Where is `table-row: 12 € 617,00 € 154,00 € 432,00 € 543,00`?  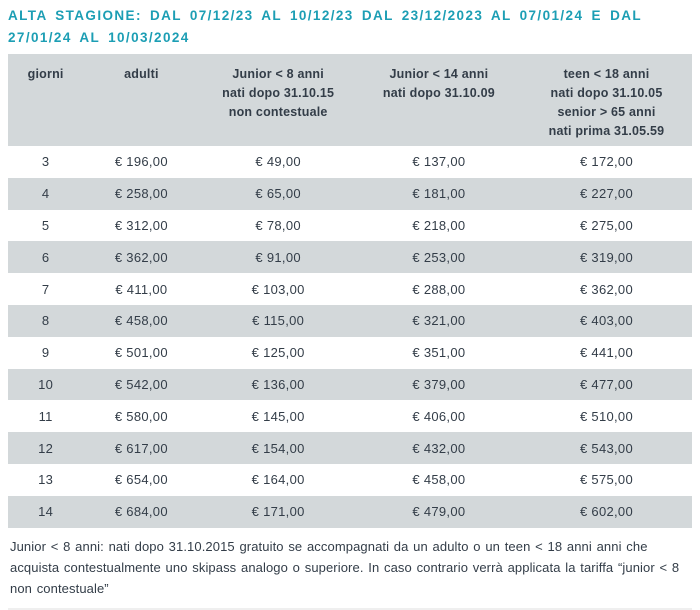
table-row: 12 € 617,00 € 154,00 € 432,00 € 543,00 is located at coordinates (350, 448).